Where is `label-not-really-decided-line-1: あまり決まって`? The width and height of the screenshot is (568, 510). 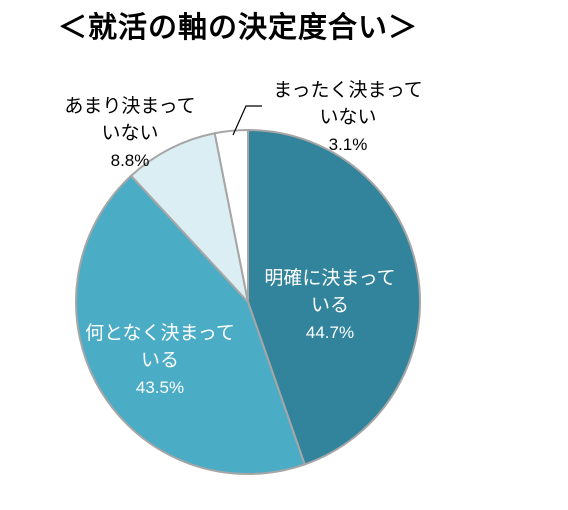
label-not-really-decided-line-1: あまり決まって is located at coordinates (129, 106).